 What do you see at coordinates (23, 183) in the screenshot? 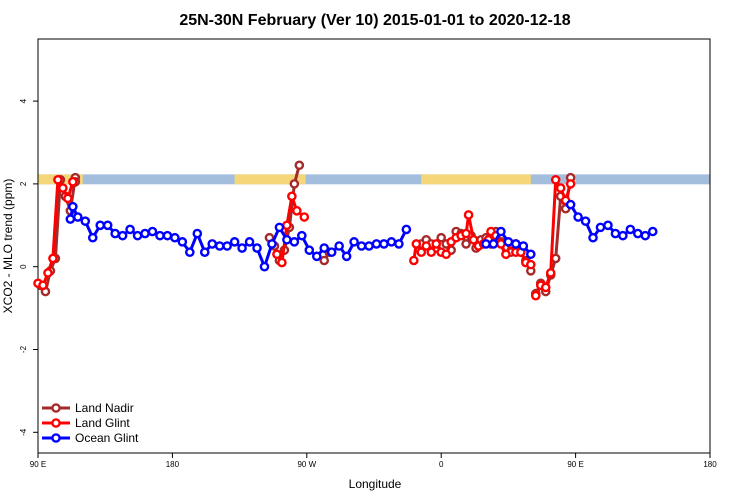
I see `y-tick-label: 2` at bounding box center [23, 183].